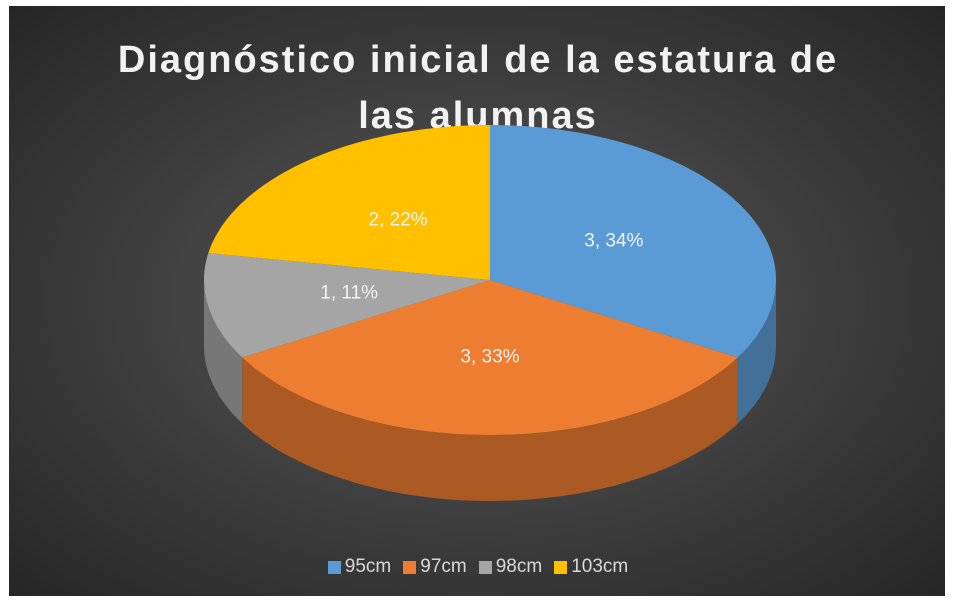 The width and height of the screenshot is (956, 605). Describe the element at coordinates (600, 566) in the screenshot. I see `legend-label: 103cm` at that location.